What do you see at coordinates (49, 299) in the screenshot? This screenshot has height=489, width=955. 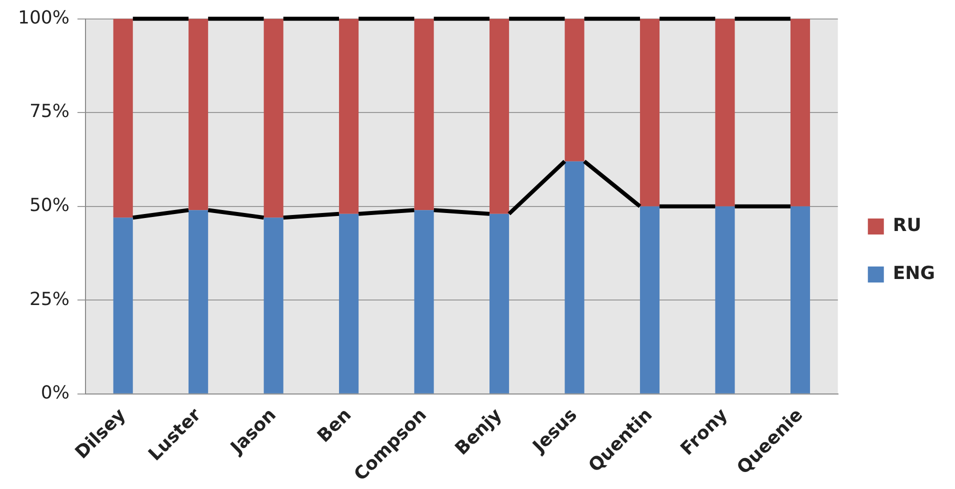 I see `y-tick-label: 25%` at bounding box center [49, 299].